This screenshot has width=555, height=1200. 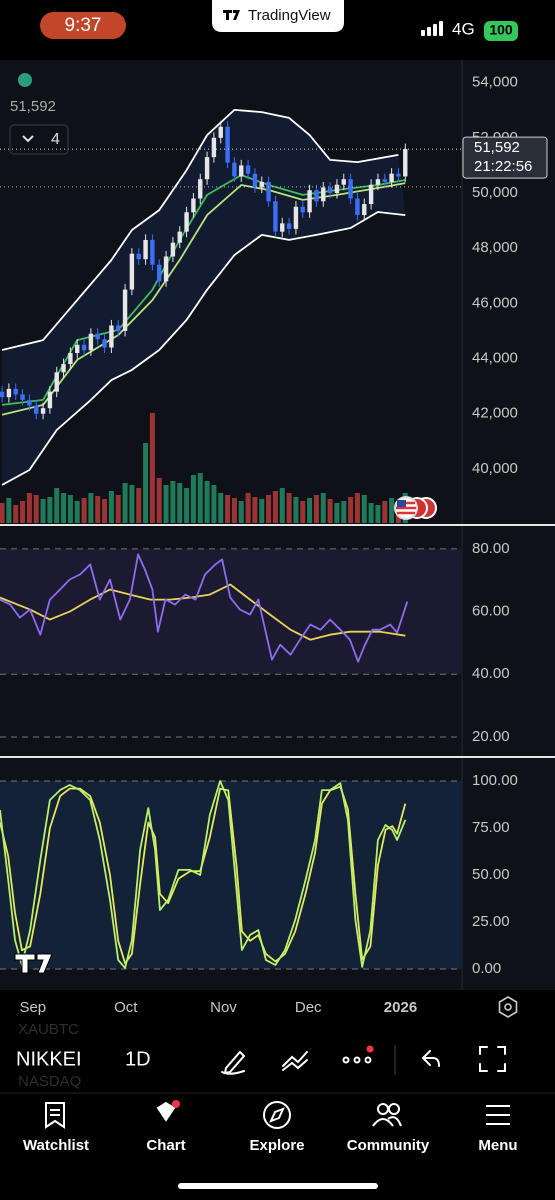 I want to click on status-dot, so click(x=25, y=80).